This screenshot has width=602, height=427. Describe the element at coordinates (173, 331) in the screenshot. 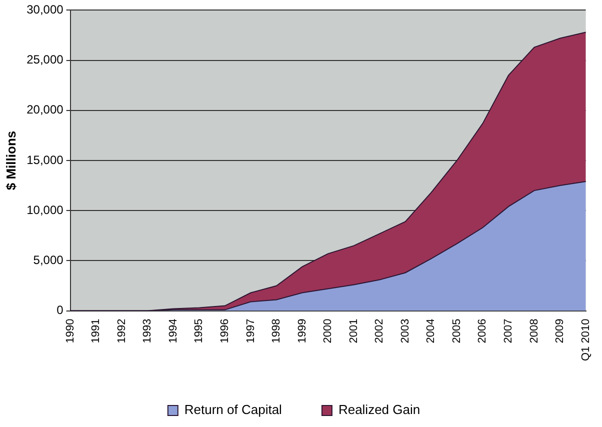

I see `x-tick-label: 1994` at that location.